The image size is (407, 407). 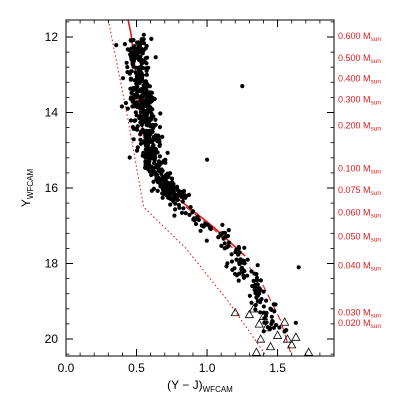 What do you see at coordinates (354, 126) in the screenshot?
I see `mass-label-value: 0.200 M` at bounding box center [354, 126].